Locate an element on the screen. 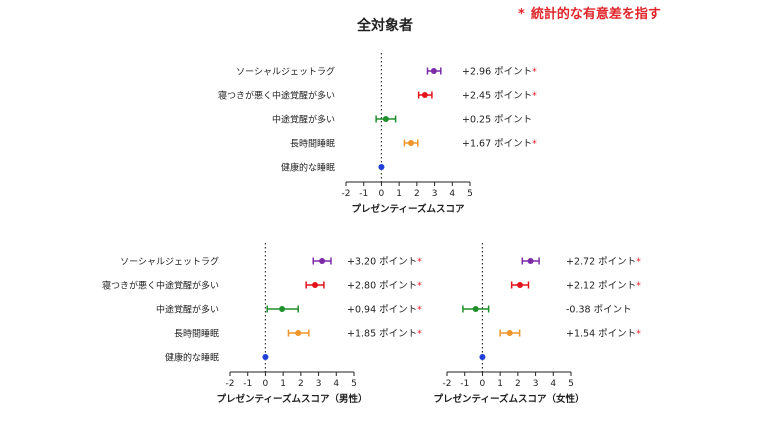  value-label: +3.20 ポイント* is located at coordinates (384, 262).